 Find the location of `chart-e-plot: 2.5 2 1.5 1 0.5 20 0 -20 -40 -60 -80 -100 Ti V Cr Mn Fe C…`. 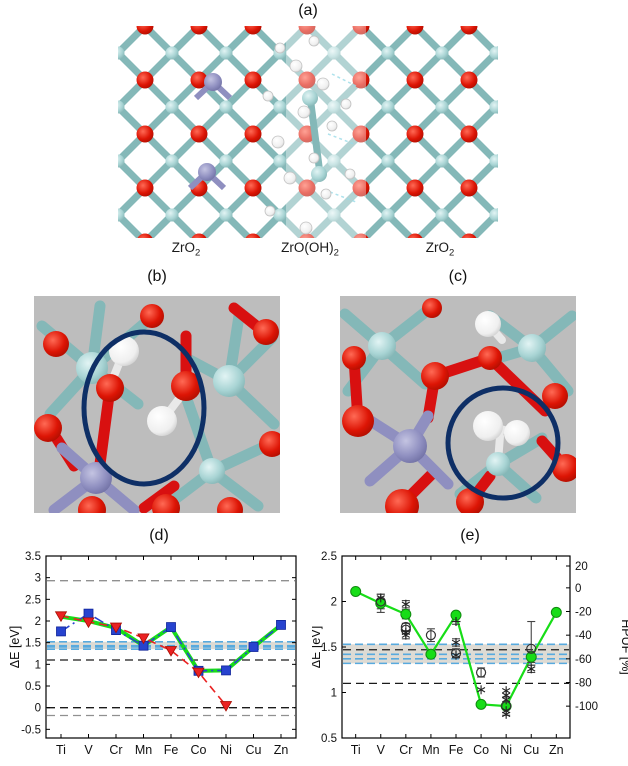

chart-e-plot: 2.5 2 1.5 1 0.5 20 0 -20 -40 -60 -80 -100 Ti V Cr Mn Fe C… is located at coordinates (468, 654).